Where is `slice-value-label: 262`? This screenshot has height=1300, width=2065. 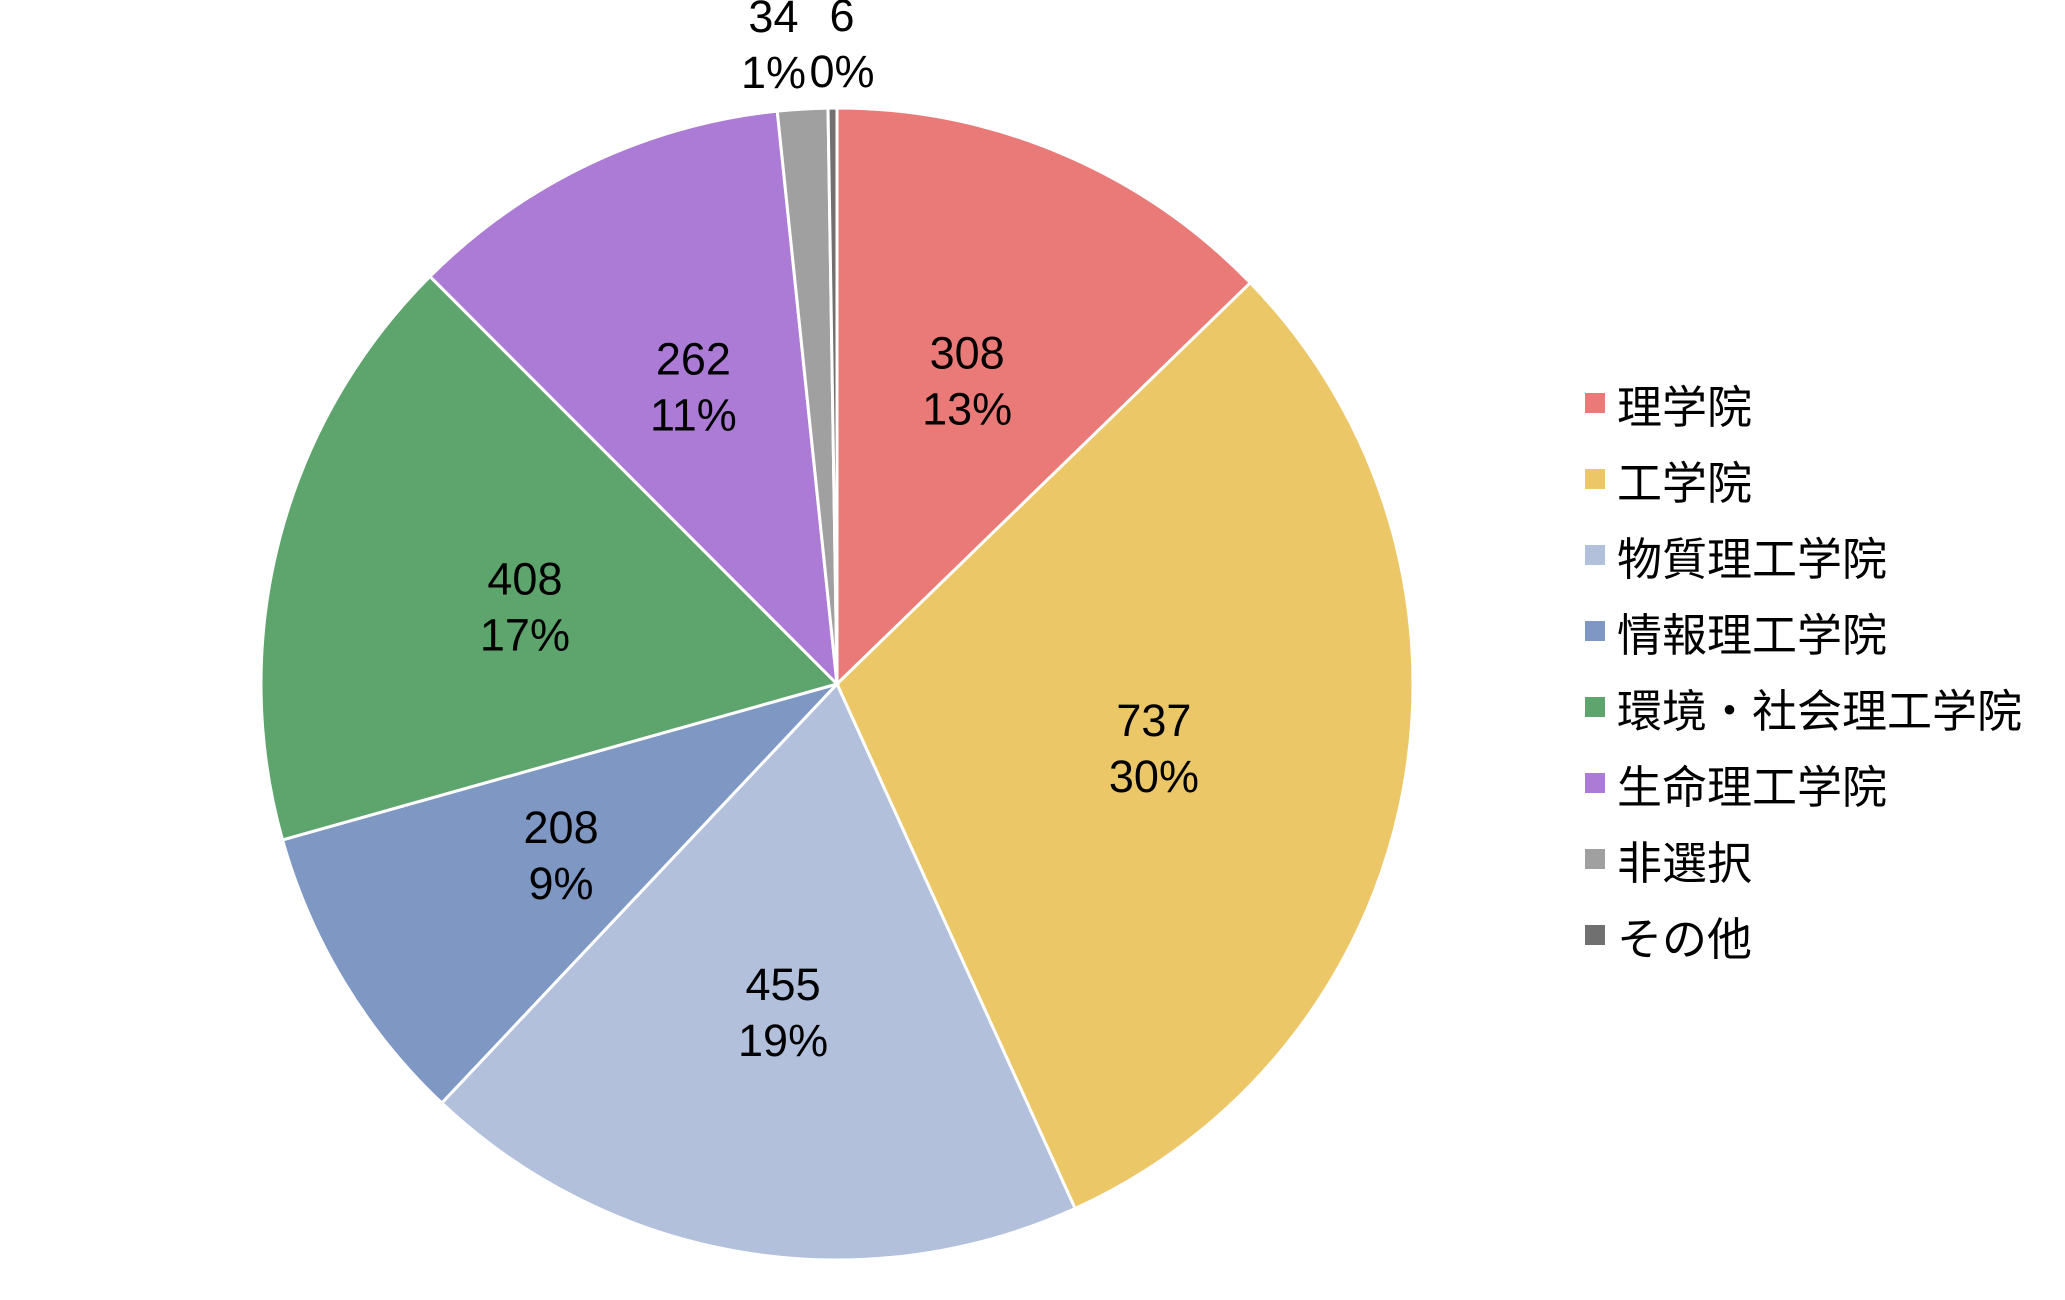
slice-value-label: 262 is located at coordinates (693, 358).